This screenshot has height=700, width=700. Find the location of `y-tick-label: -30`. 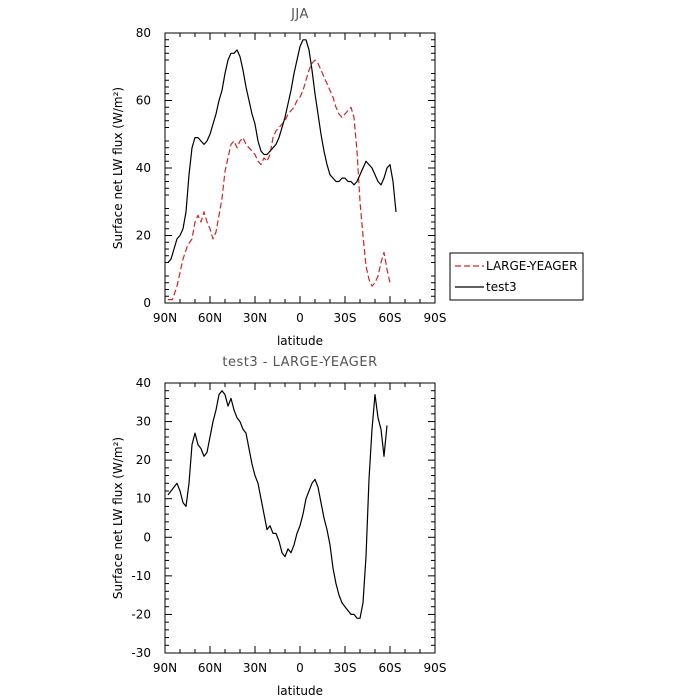

y-tick-label: -30 is located at coordinates (141, 653).